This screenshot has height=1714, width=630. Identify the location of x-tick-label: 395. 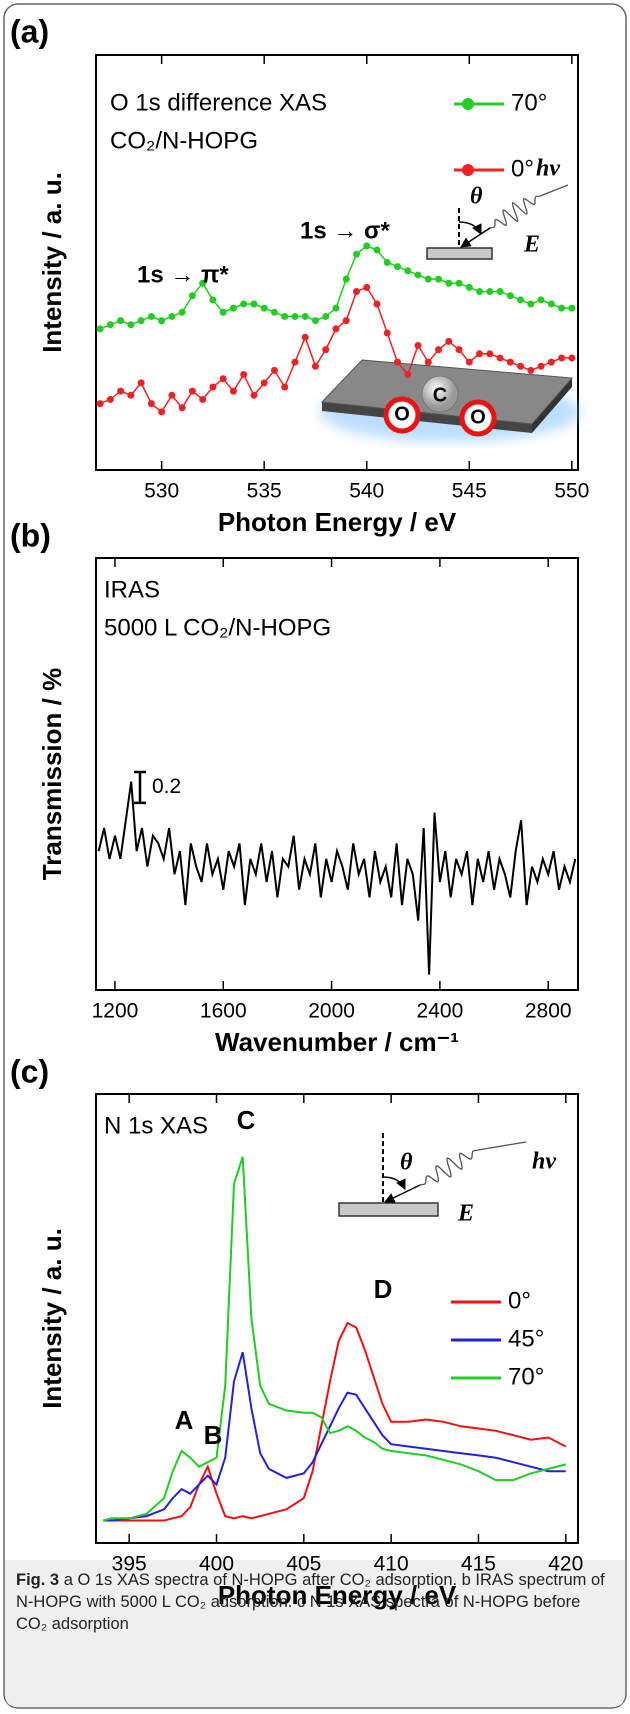
(129, 1564).